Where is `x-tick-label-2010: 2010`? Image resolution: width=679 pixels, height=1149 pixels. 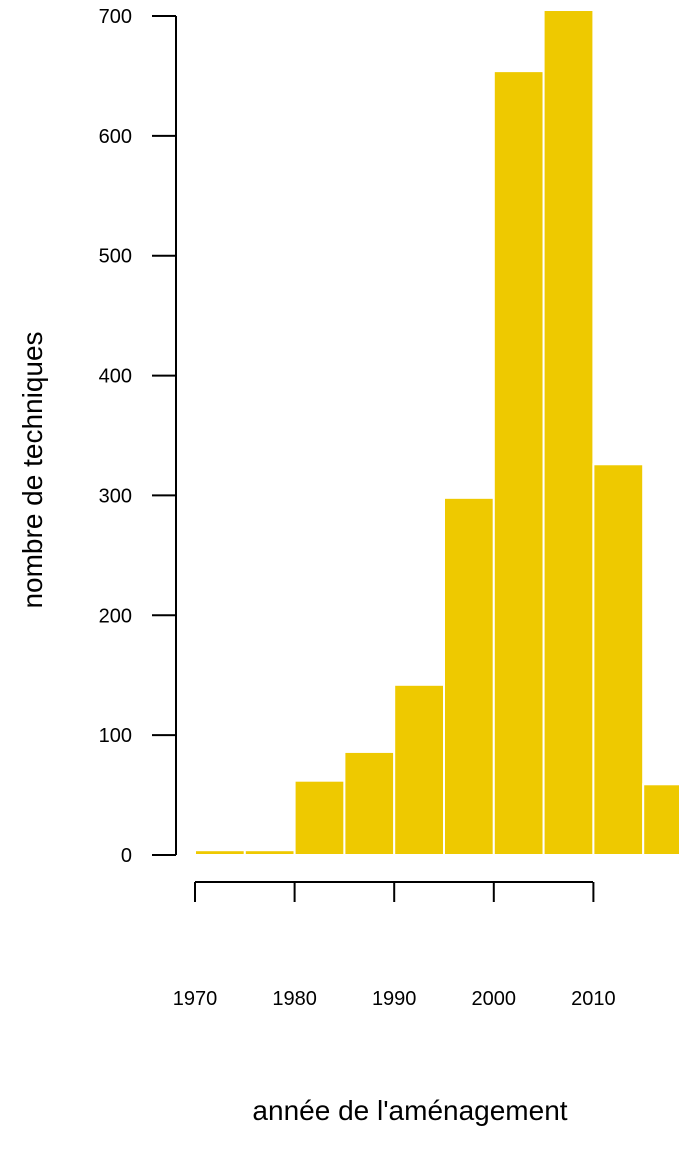
x-tick-label-2010: 2010 is located at coordinates (593, 999).